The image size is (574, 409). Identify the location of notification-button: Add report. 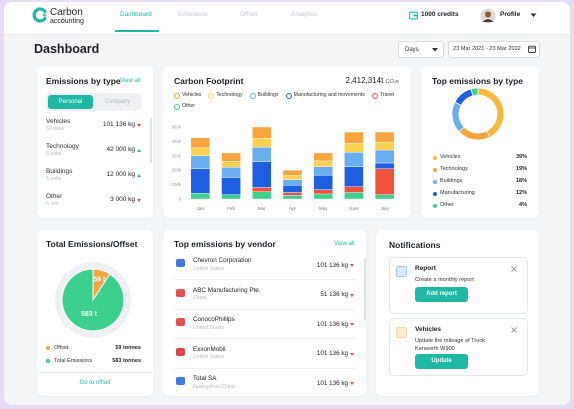
(441, 294).